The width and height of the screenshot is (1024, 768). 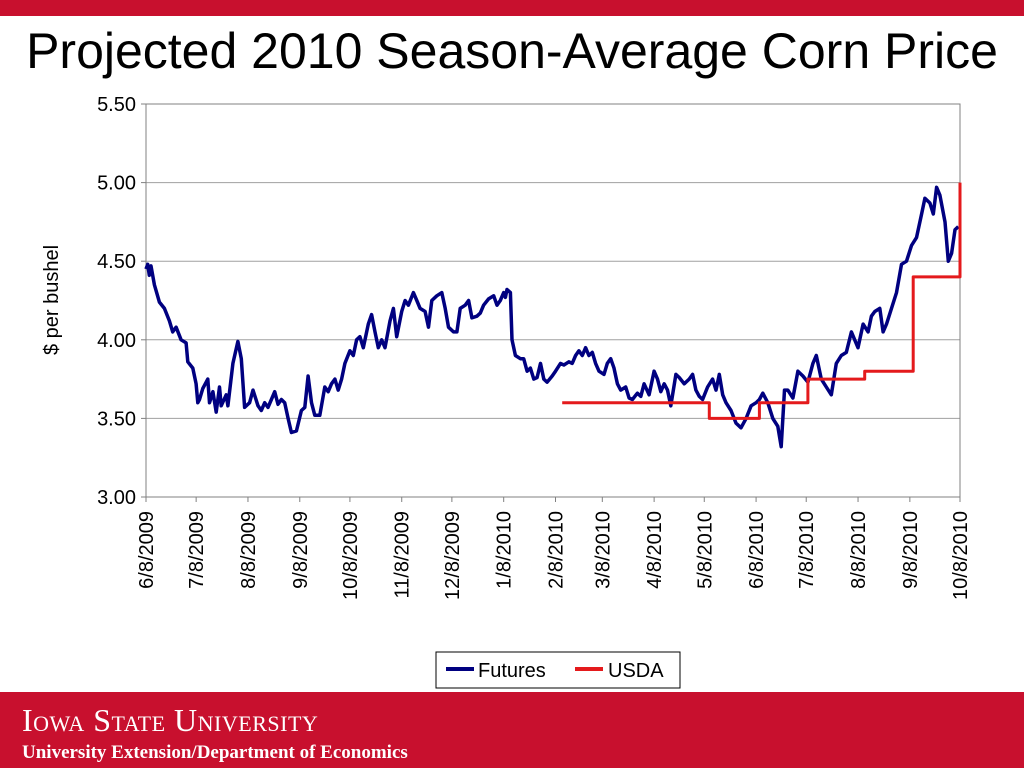 I want to click on legend: Futures USDA, so click(x=558, y=670).